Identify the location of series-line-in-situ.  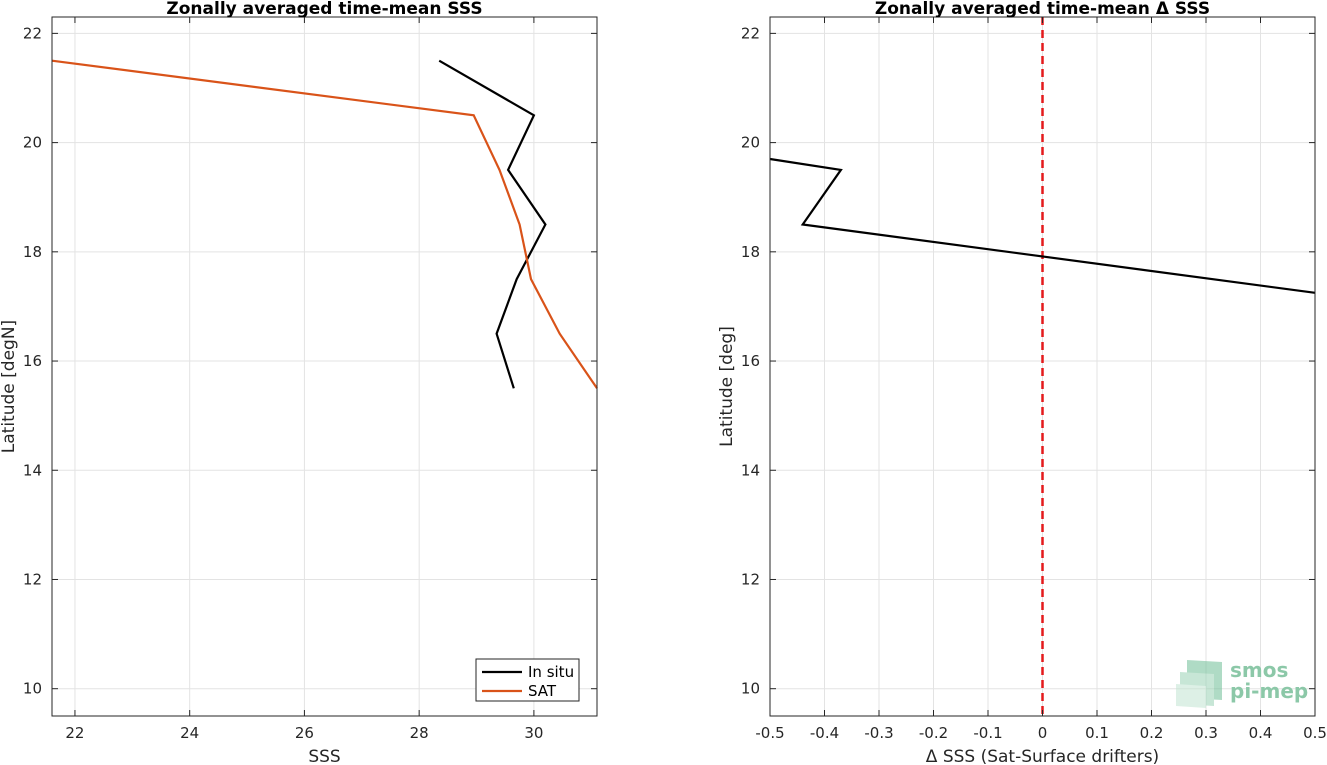
(492, 224).